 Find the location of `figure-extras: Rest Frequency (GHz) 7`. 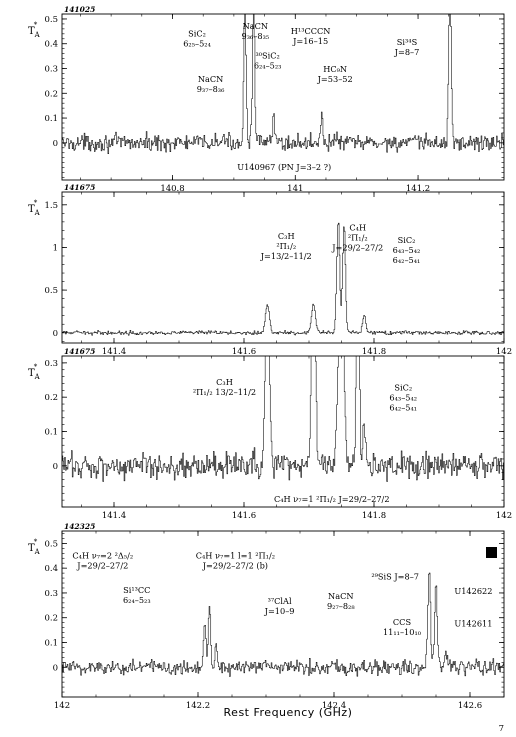

figure-extras: Rest Frequency (GHz) 7 is located at coordinates (364, 720).